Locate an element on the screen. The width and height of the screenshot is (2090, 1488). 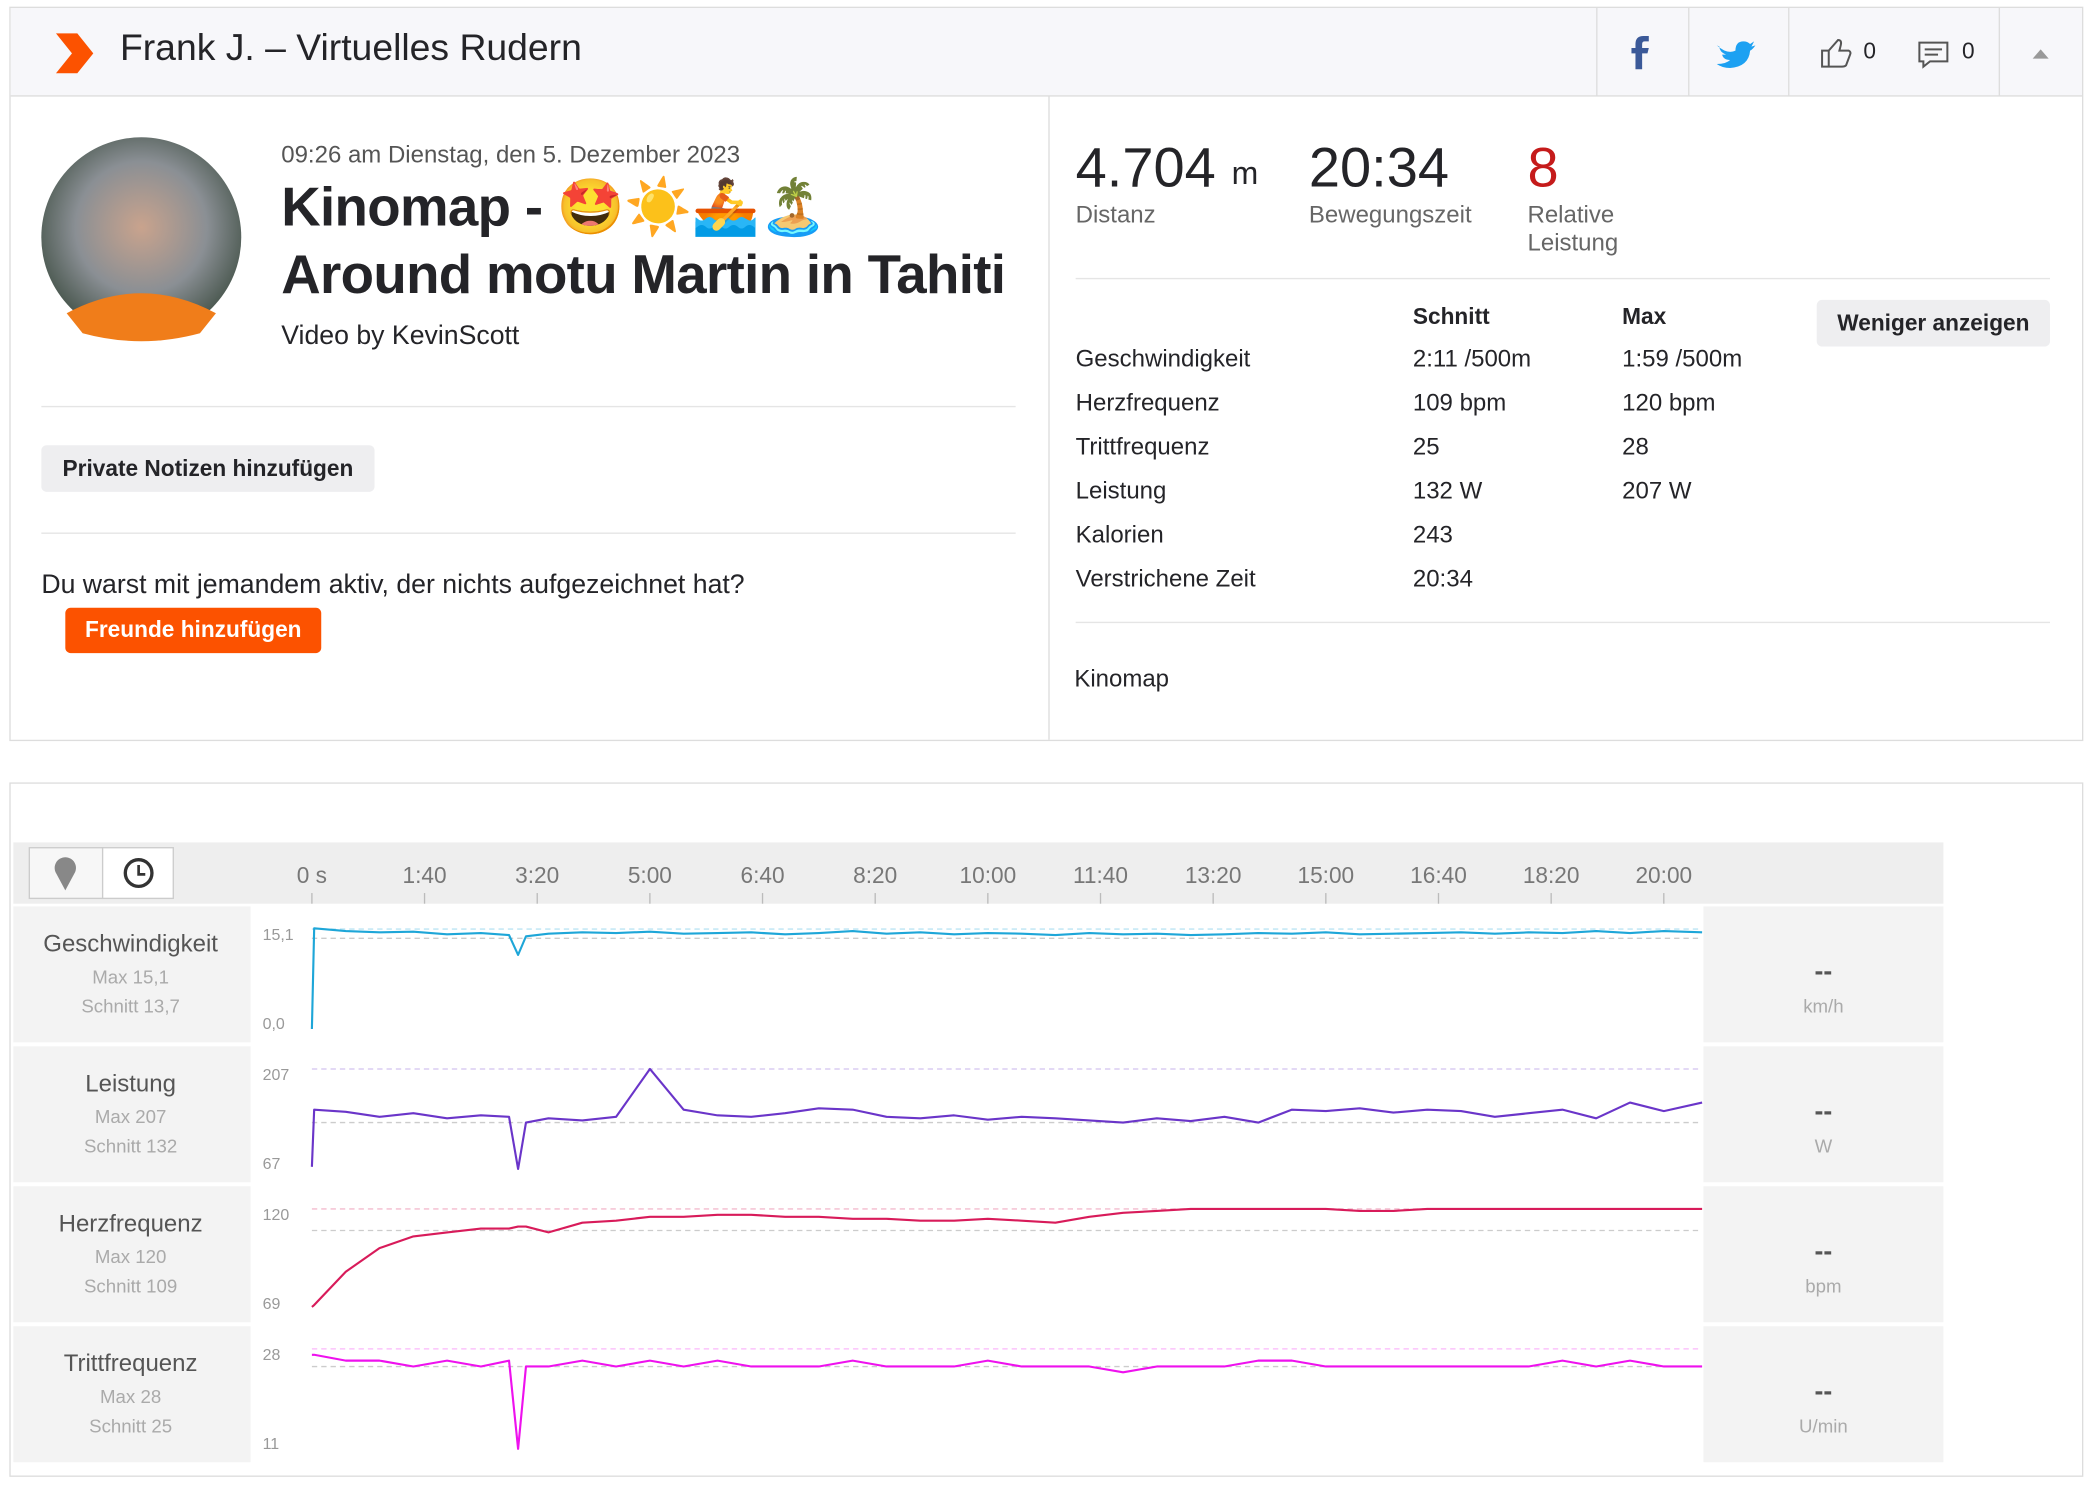
x-tick-label: 0 s is located at coordinates (312, 875).